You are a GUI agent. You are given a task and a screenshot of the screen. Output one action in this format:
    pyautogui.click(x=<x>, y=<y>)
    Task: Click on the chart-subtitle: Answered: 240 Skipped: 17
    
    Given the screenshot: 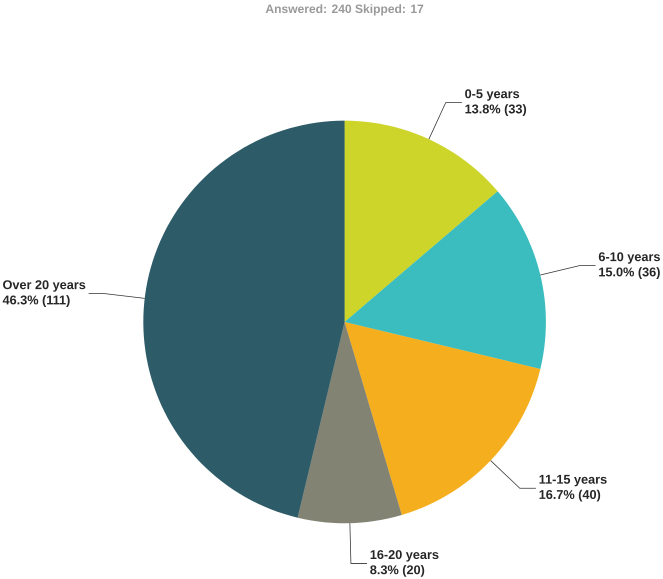 What is the action you would take?
    pyautogui.click(x=345, y=10)
    